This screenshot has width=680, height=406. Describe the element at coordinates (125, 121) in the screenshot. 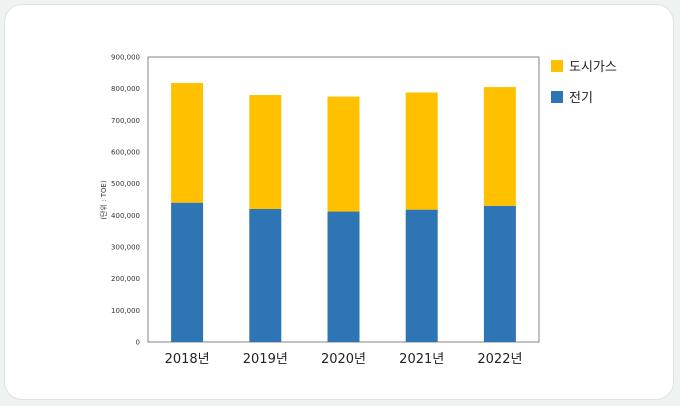

I see `y-tick-label: 700,000` at that location.